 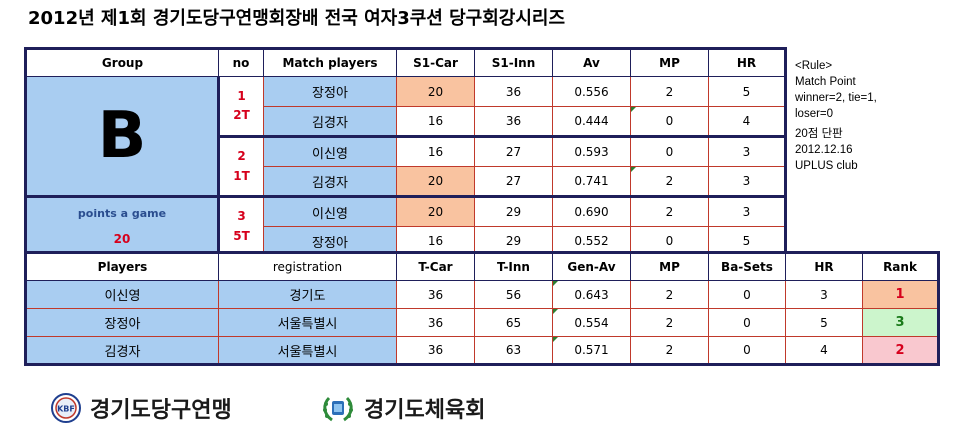 What do you see at coordinates (747, 266) in the screenshot?
I see `header-ba-sets: Ba-Sets` at bounding box center [747, 266].